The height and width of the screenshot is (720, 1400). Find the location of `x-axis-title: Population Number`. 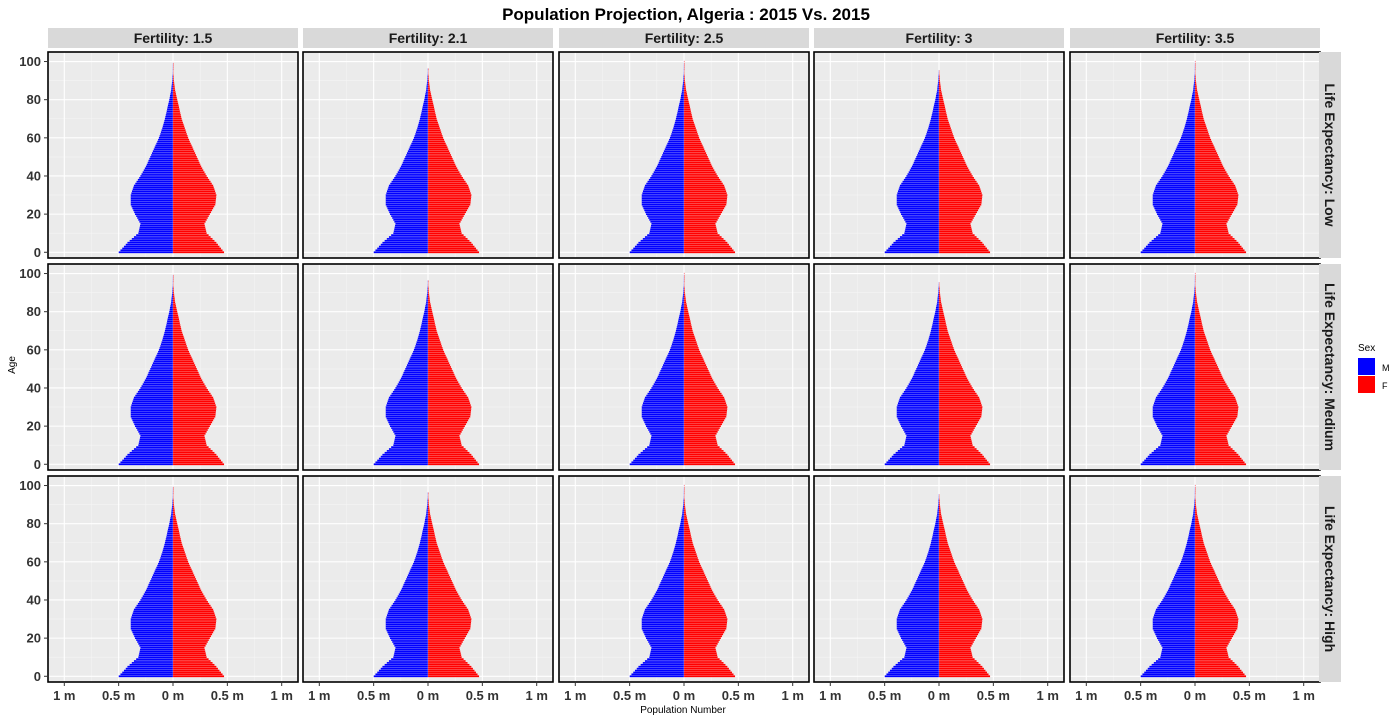

x-axis-title: Population Number is located at coordinates (683, 710).